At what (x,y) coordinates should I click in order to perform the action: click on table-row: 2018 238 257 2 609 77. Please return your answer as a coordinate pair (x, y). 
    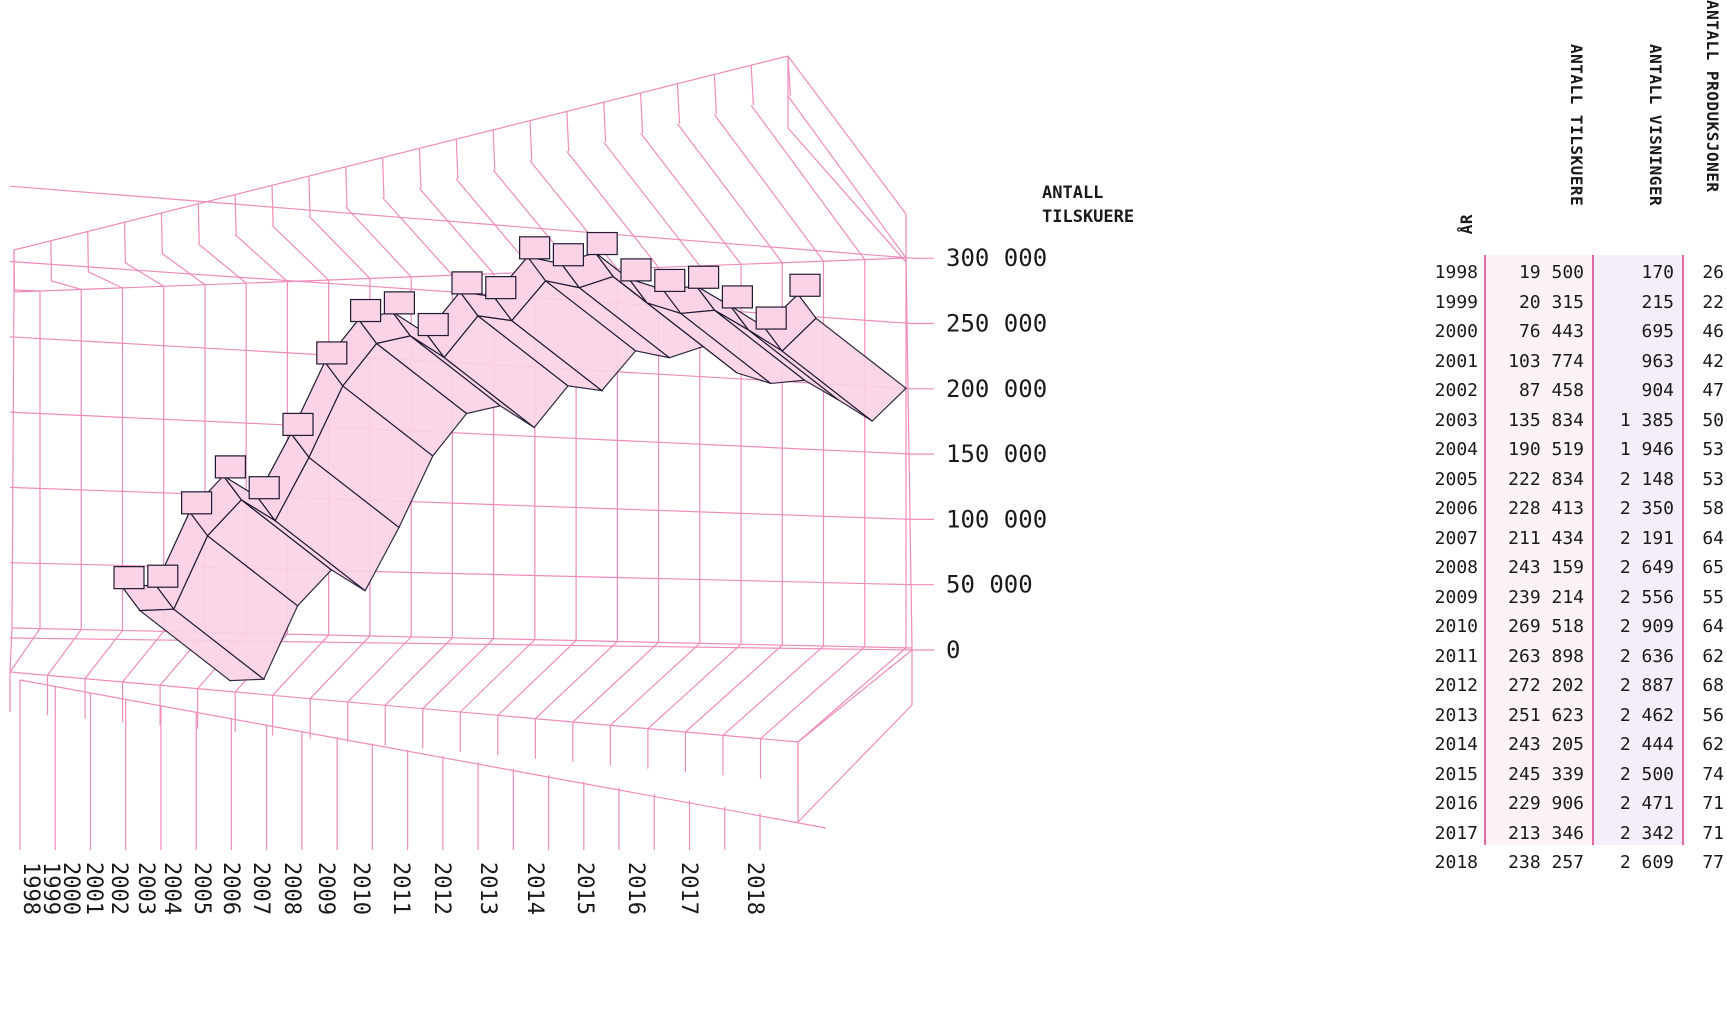
    Looking at the image, I should click on (1568, 863).